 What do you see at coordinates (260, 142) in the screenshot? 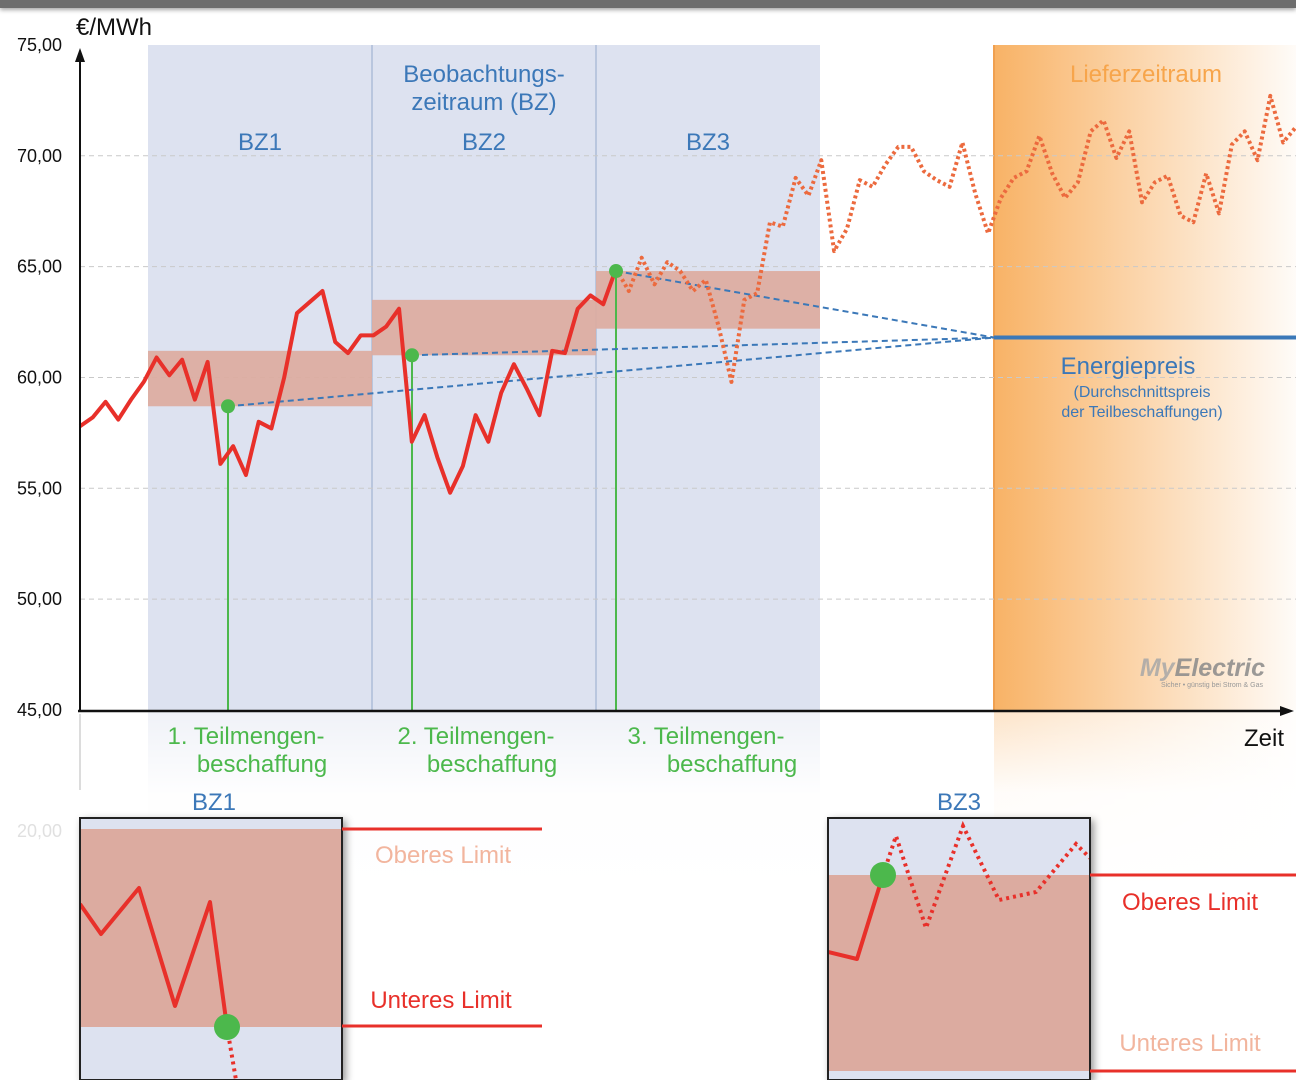
I see `bz1-label: BZ1` at bounding box center [260, 142].